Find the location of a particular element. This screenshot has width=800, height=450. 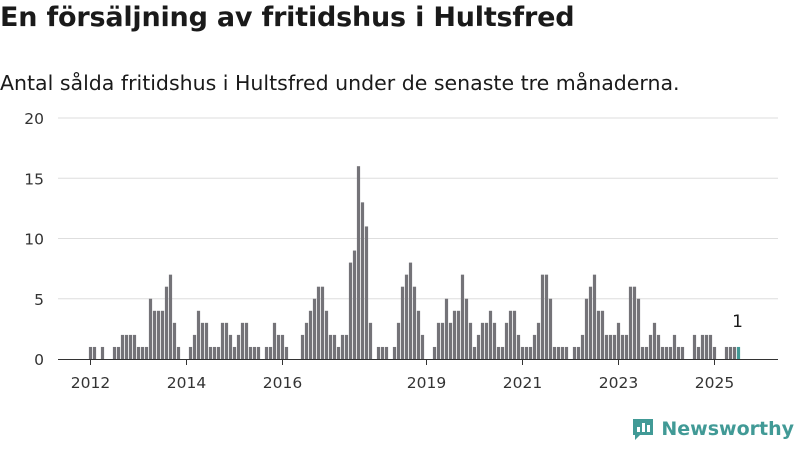

chart-title: En försäljning av fritidshus i Hultsfred is located at coordinates (287, 17).